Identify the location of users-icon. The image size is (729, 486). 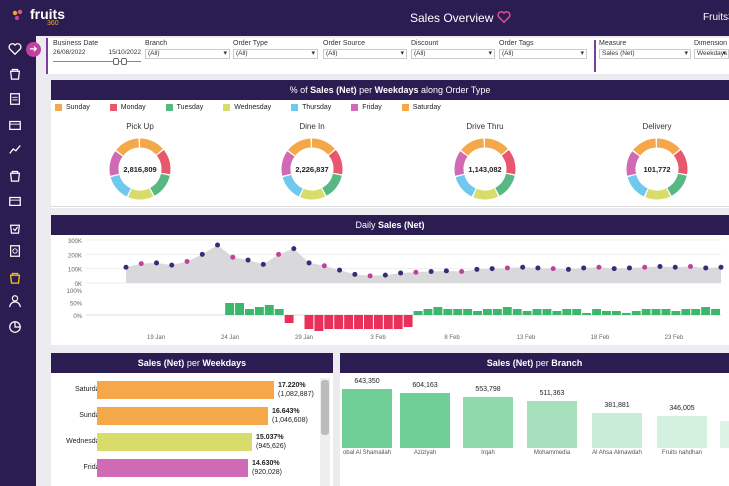
(15, 301).